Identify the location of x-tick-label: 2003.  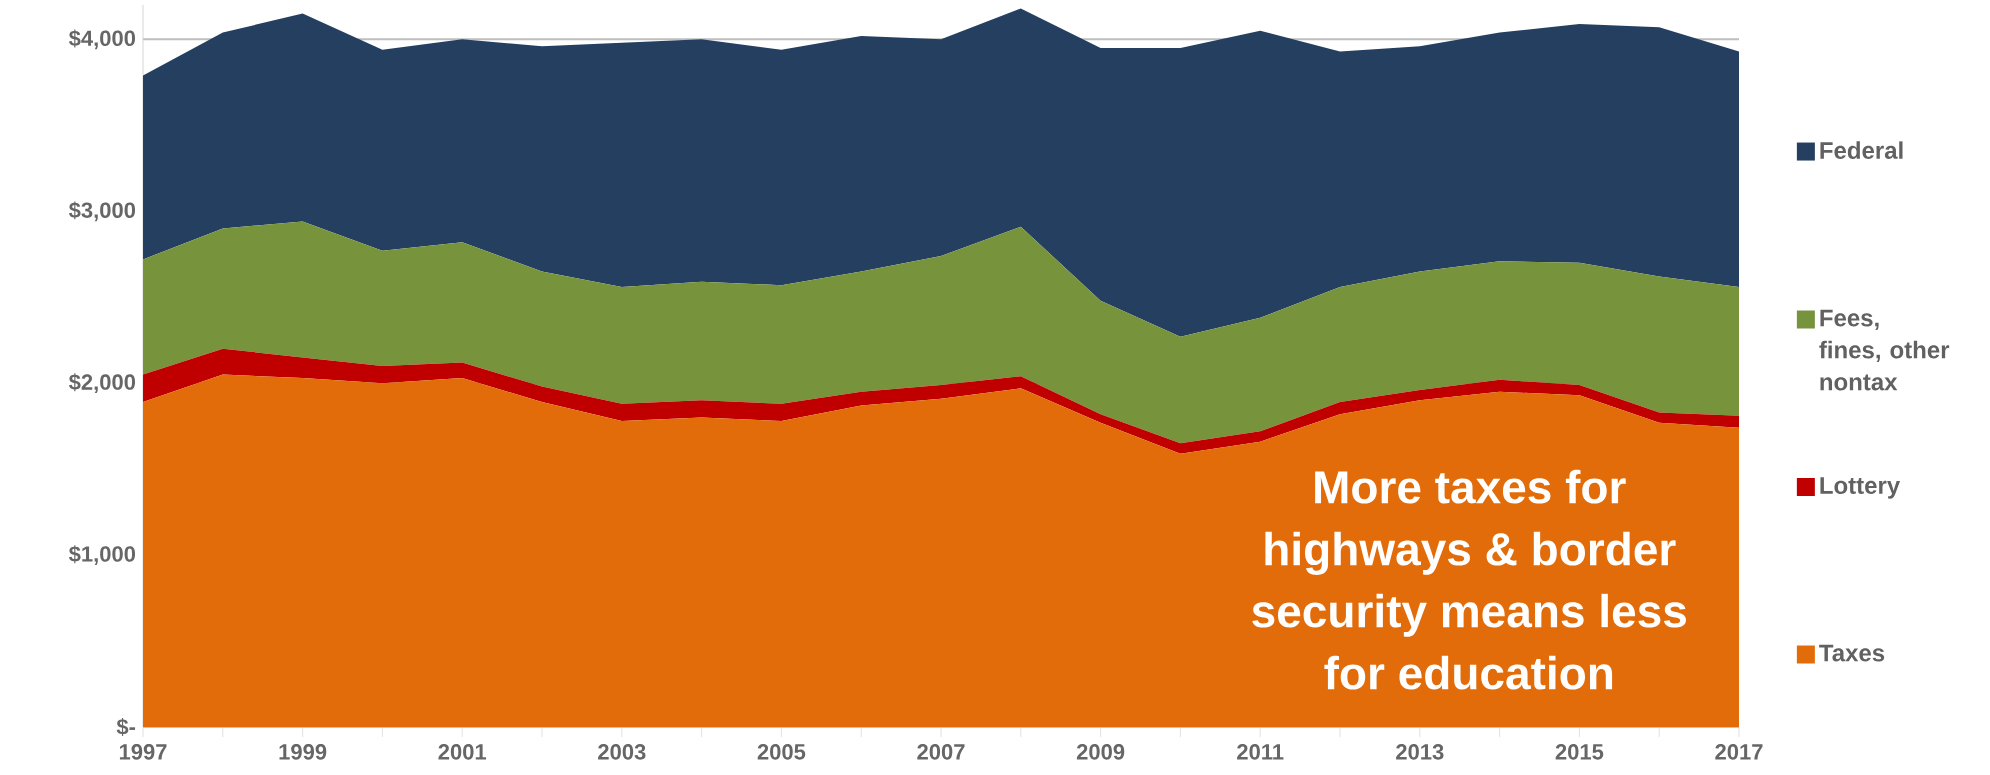
(622, 752).